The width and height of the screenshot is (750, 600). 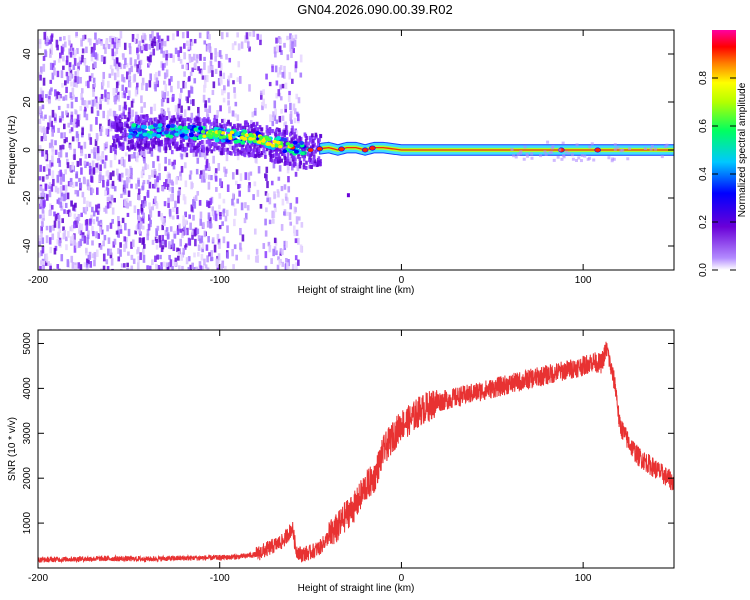 What do you see at coordinates (742, 149) in the screenshot?
I see `colorbar-label: Normalized spectral amplitude` at bounding box center [742, 149].